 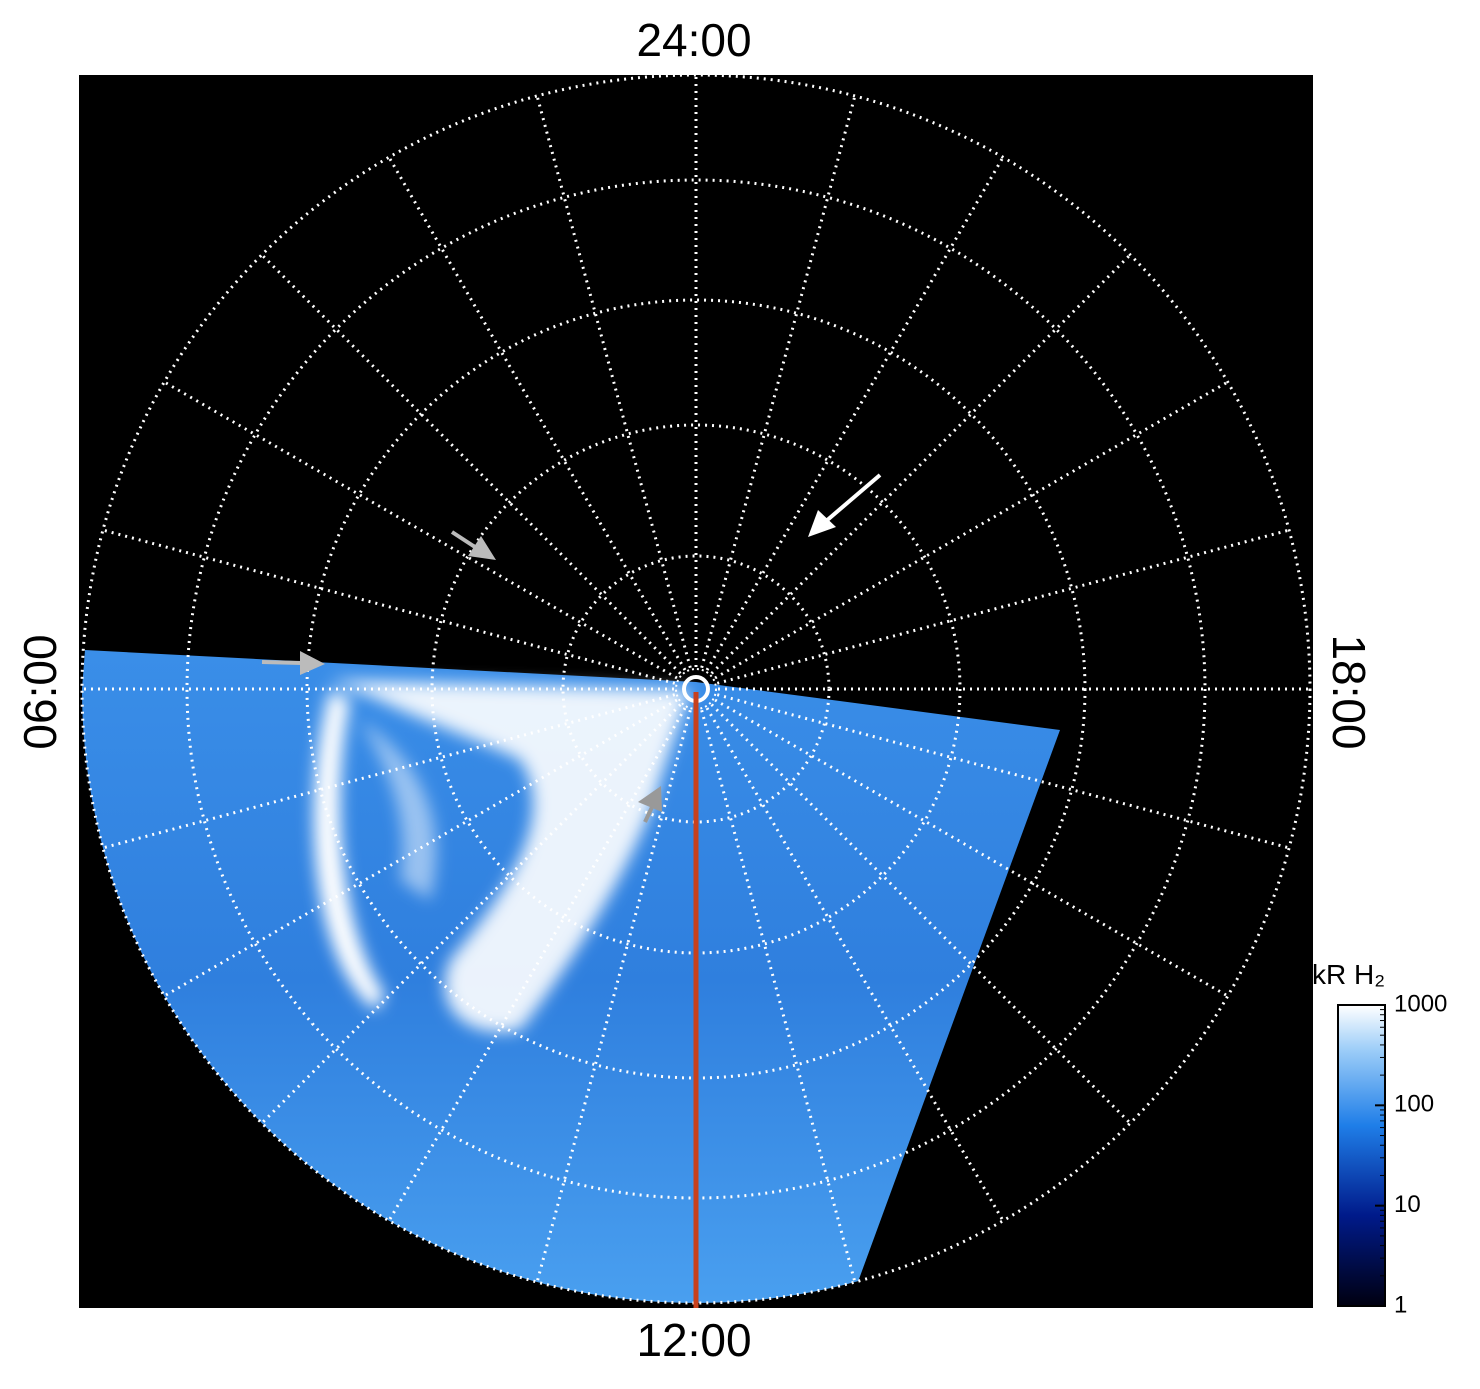 I want to click on time-label-left: 06:00, so click(x=40, y=691).